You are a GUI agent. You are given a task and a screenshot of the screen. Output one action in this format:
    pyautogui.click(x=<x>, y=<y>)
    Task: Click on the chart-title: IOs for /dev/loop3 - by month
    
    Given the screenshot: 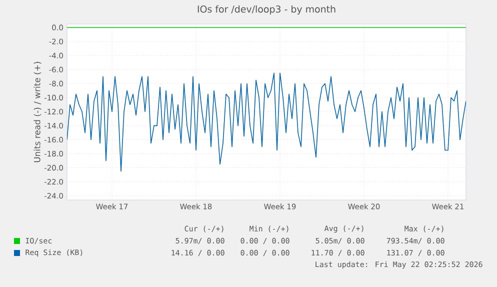 What is the action you would take?
    pyautogui.click(x=267, y=9)
    